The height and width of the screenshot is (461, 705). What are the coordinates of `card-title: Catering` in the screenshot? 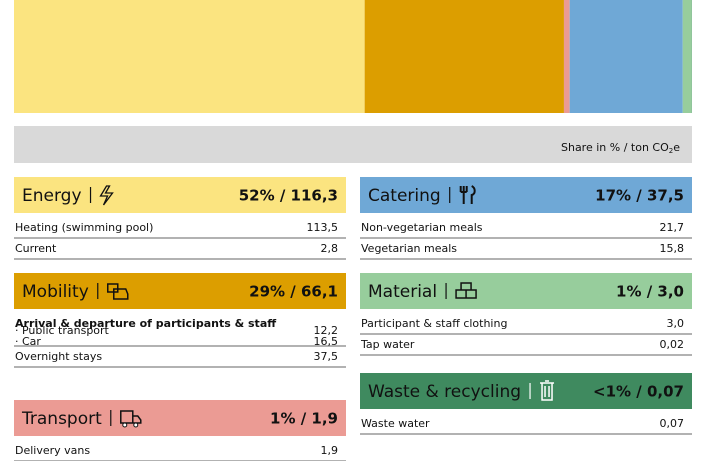 It's located at (404, 196).